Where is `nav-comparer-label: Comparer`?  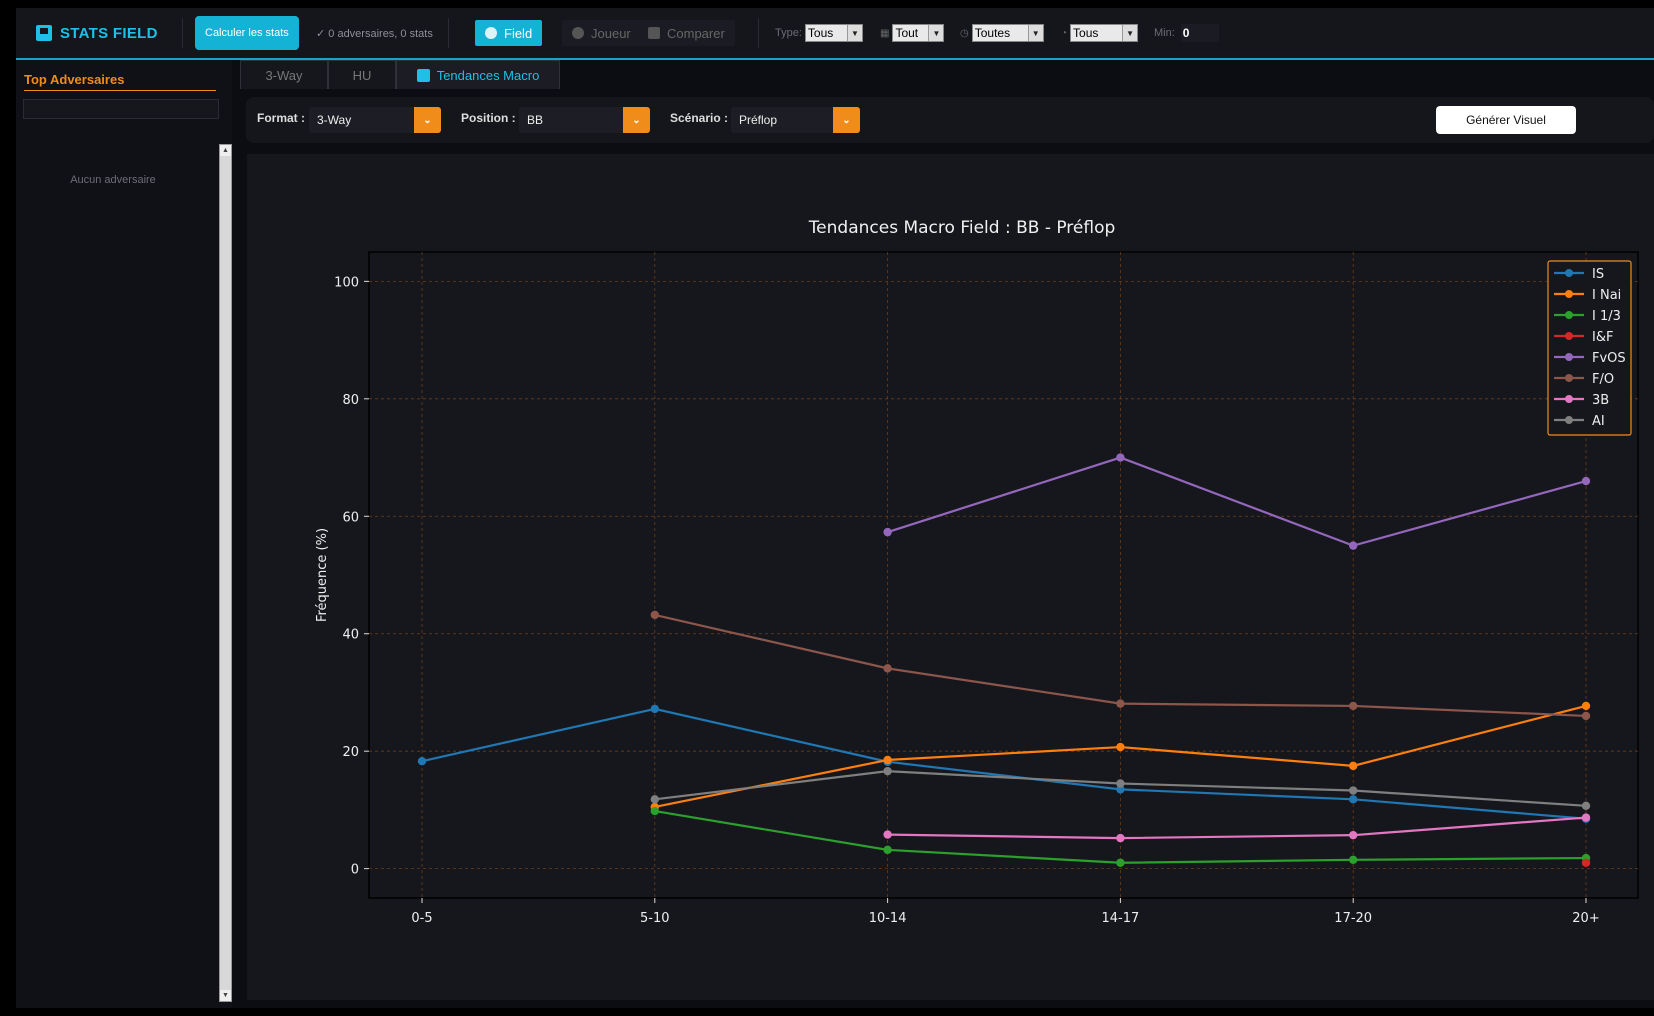
nav-comparer-label: Comparer is located at coordinates (696, 33).